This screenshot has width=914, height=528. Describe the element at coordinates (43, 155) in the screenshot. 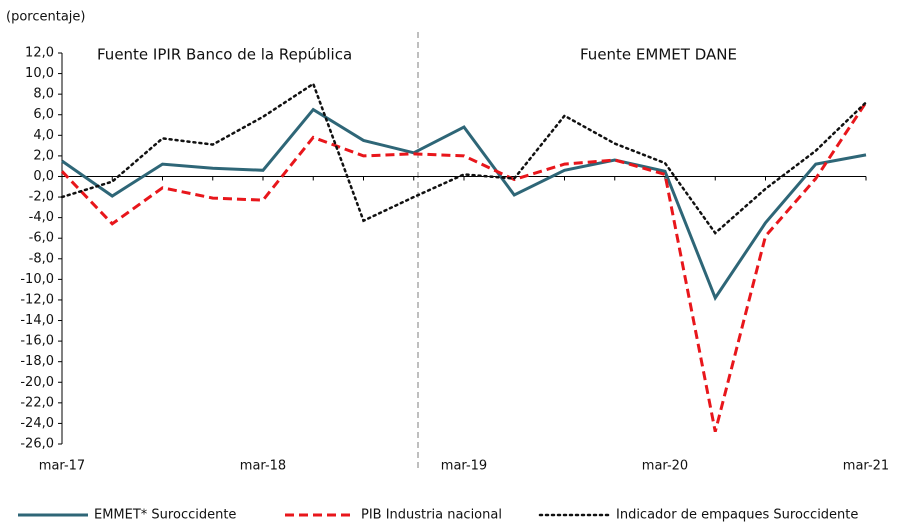

I see `y-tick-label: 2,0` at that location.